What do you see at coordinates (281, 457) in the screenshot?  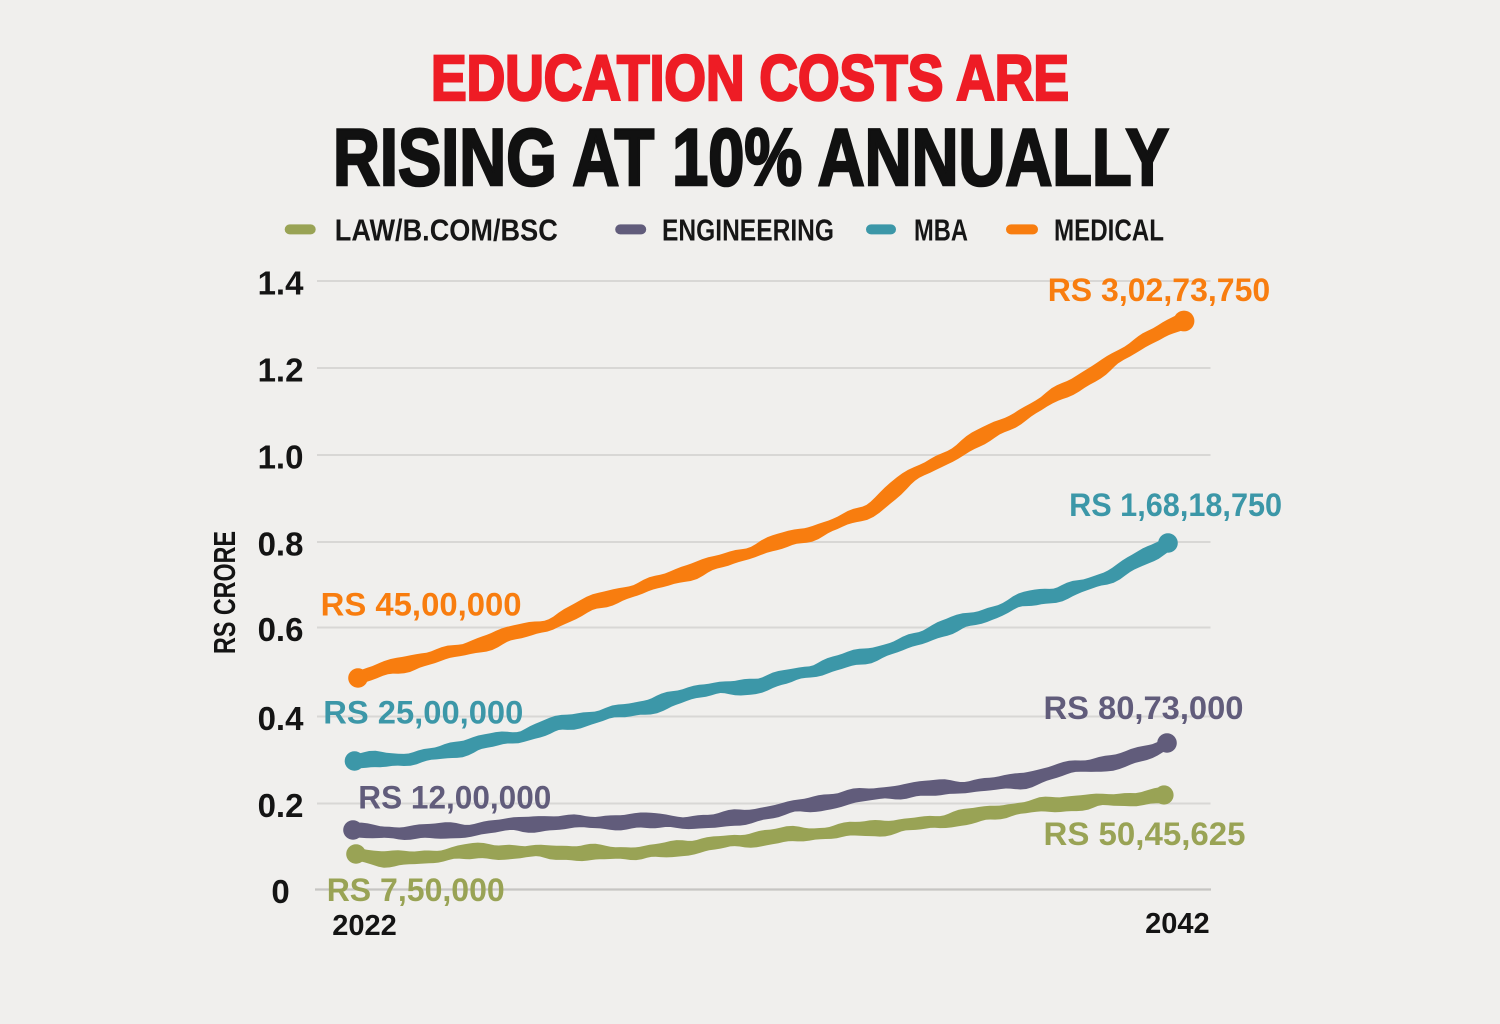 I see `svg-text: 1.0` at bounding box center [281, 457].